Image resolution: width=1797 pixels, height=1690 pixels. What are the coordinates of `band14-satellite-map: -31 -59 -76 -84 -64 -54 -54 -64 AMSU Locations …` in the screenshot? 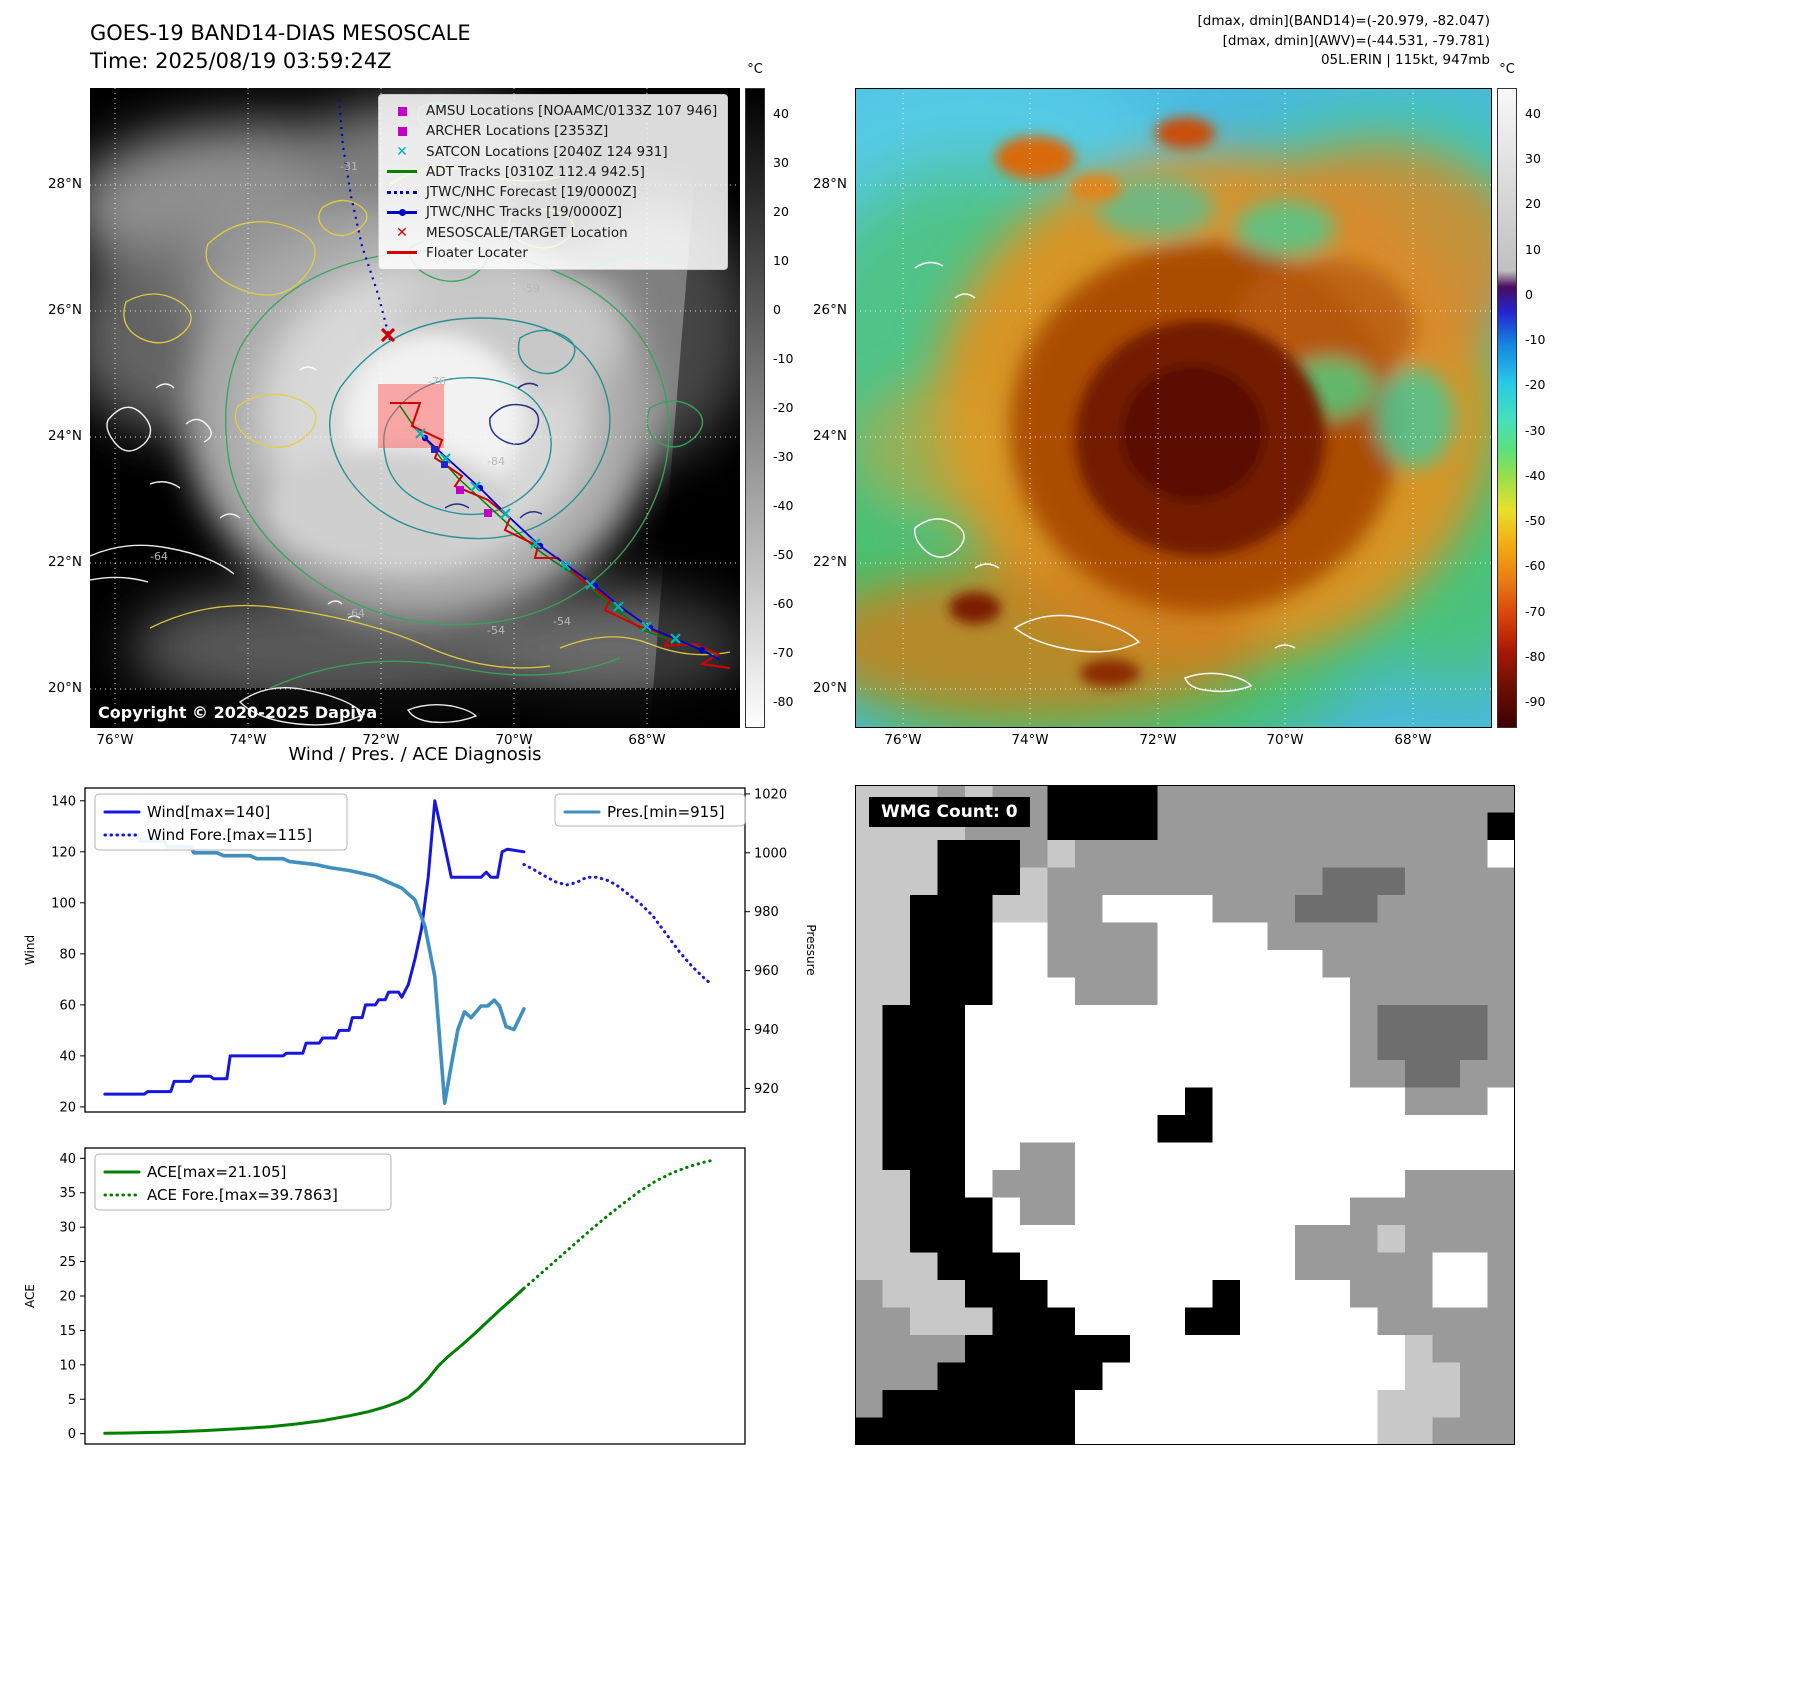 It's located at (415, 408).